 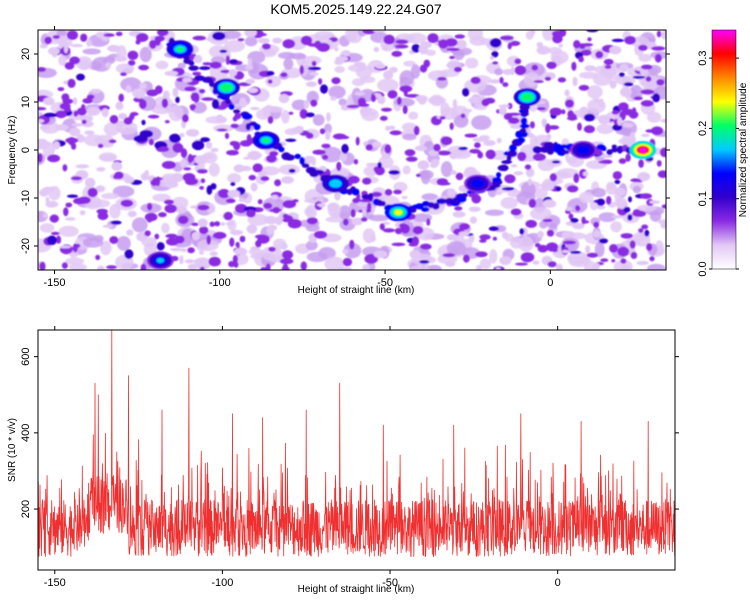 I want to click on spectrogram-x-tick-label: -100, so click(x=220, y=283).